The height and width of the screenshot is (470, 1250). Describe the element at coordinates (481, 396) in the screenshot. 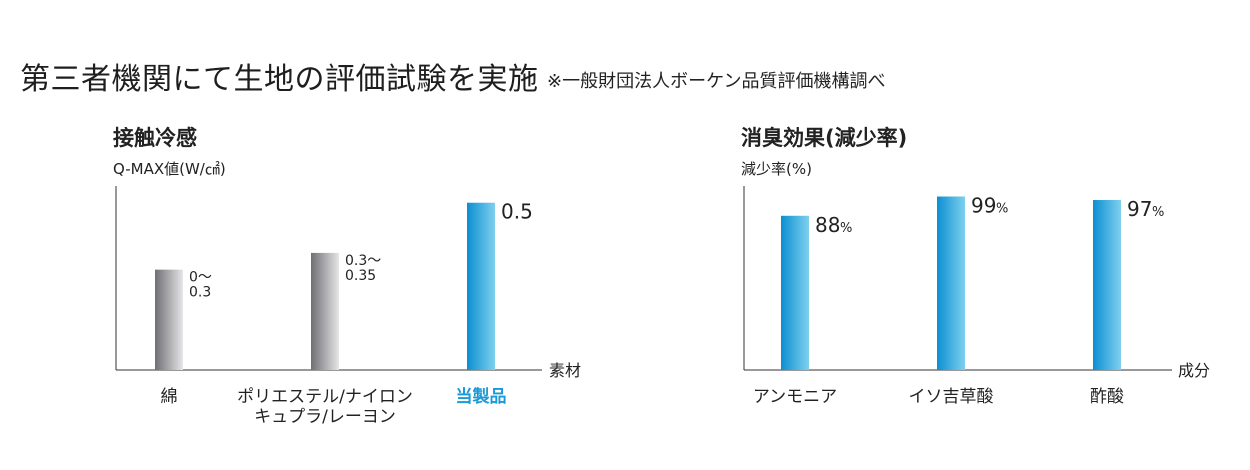

I see `x-tick-label: 当製品` at that location.